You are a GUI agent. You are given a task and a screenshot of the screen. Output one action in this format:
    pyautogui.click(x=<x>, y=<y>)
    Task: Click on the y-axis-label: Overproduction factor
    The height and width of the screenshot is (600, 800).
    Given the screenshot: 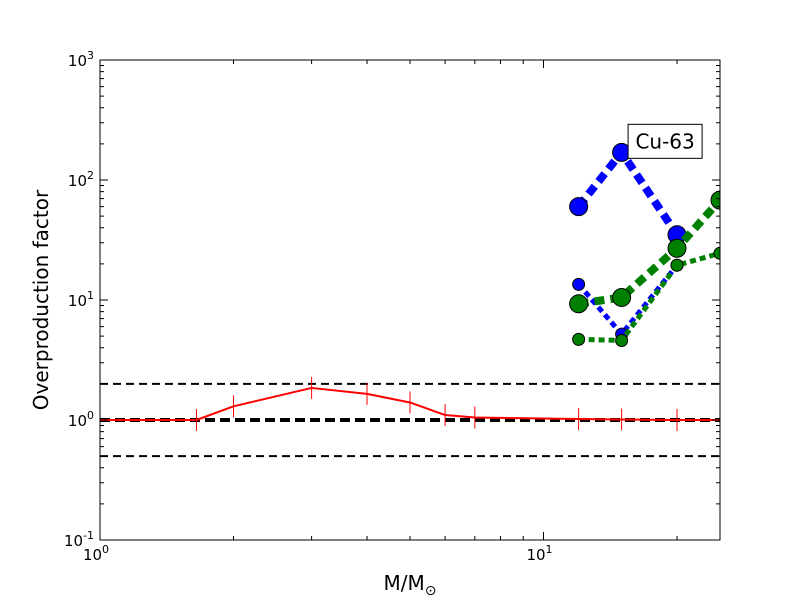 What is the action you would take?
    pyautogui.click(x=41, y=299)
    